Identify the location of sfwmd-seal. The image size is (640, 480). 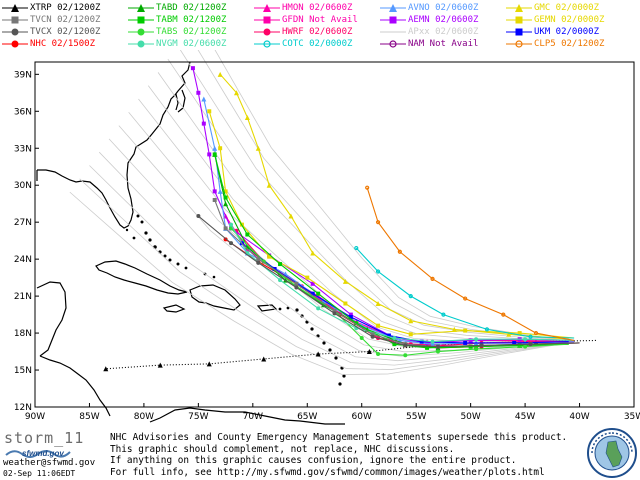
(612, 453).